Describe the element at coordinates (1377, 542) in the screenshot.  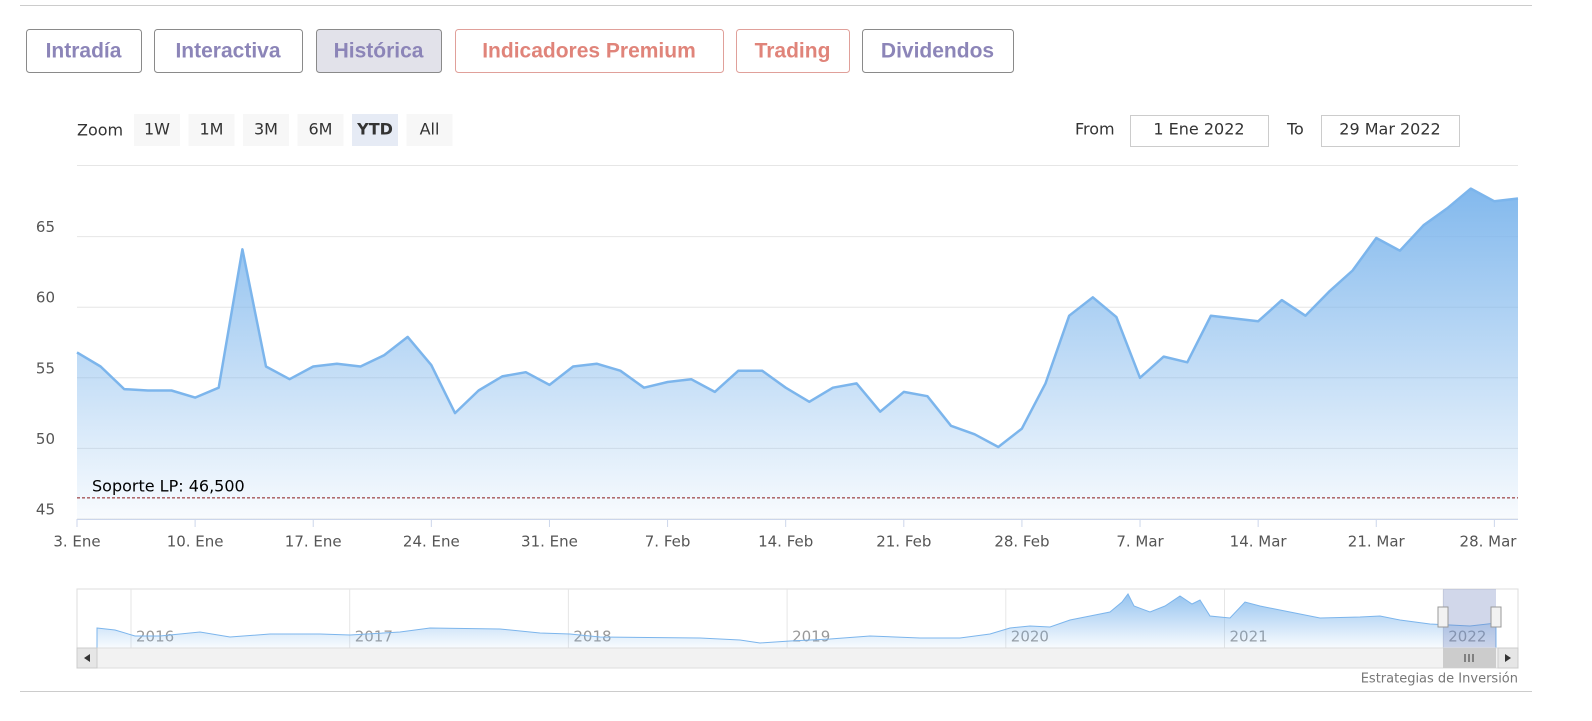
I see `x-tick-label: 21. Mar` at that location.